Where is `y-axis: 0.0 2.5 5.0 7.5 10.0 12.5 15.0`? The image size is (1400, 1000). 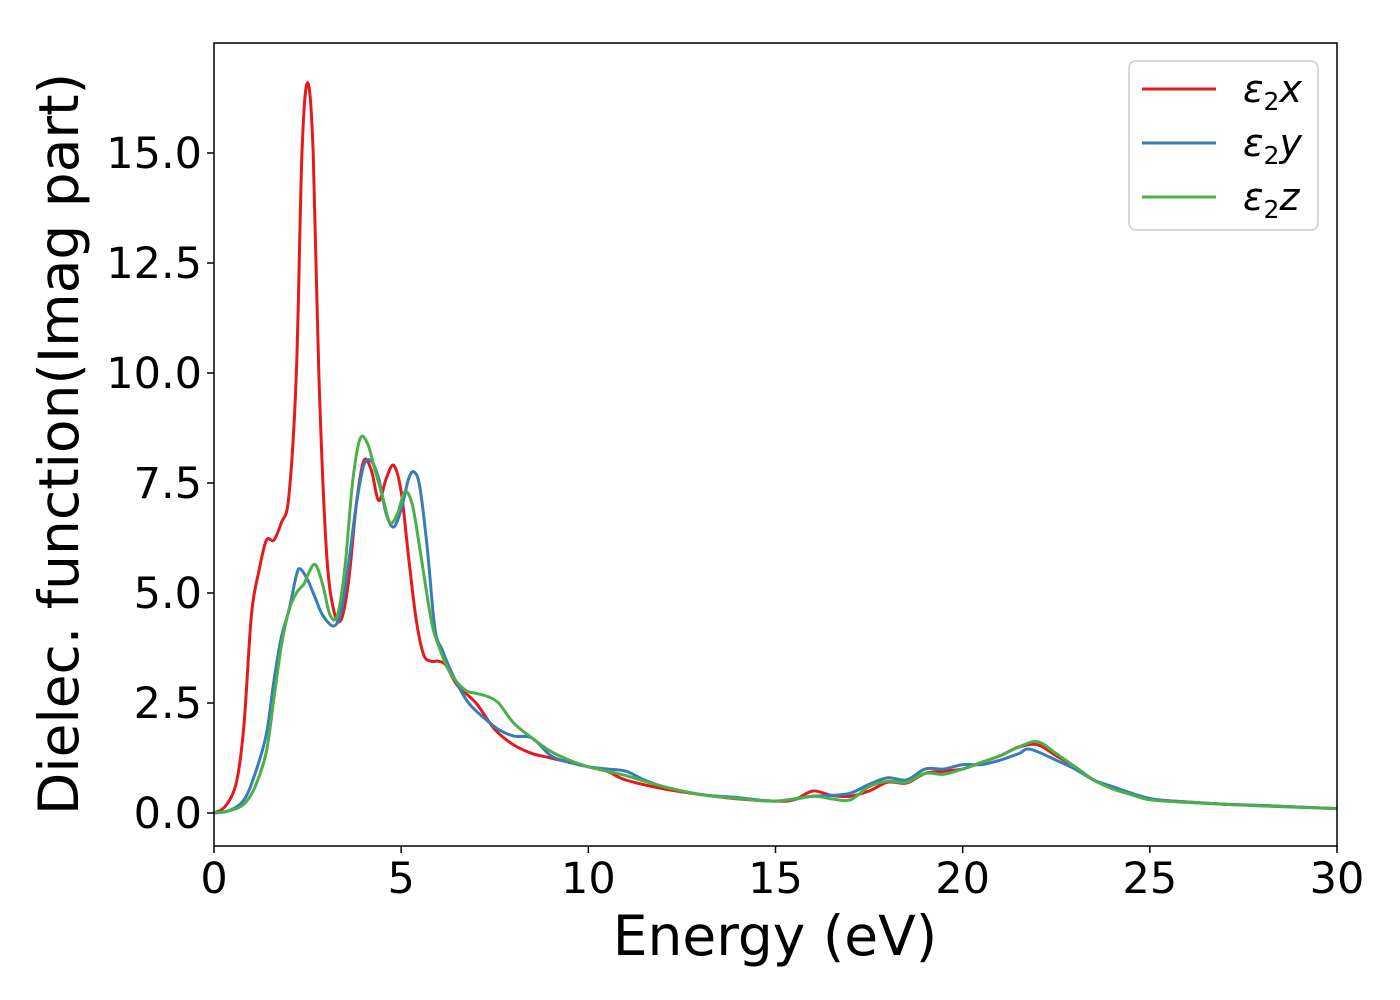
y-axis: 0.0 2.5 5.0 7.5 10.0 12.5 15.0 is located at coordinates (160, 484).